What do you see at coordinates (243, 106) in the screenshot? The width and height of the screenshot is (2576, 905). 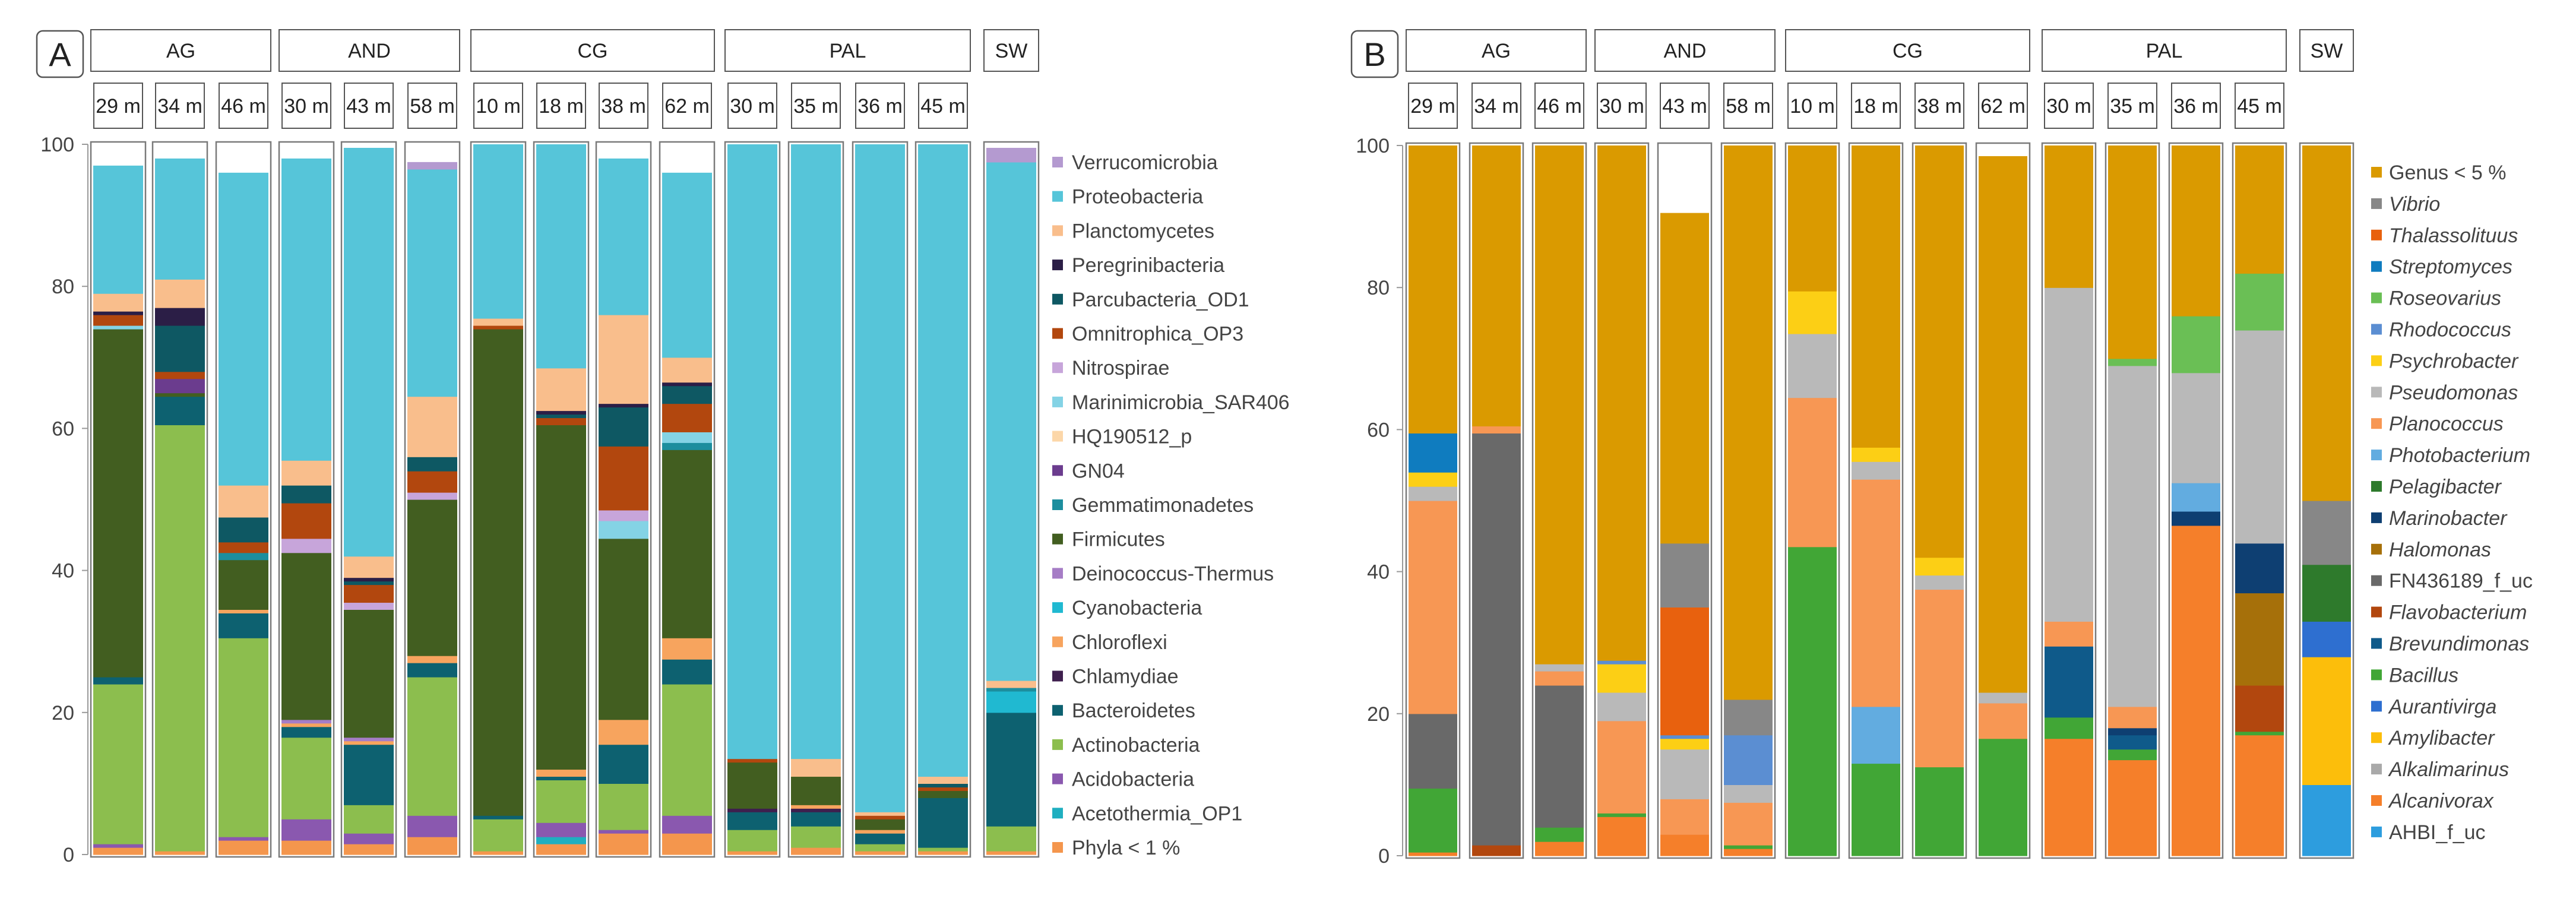 I see `sample-label: 46 m` at bounding box center [243, 106].